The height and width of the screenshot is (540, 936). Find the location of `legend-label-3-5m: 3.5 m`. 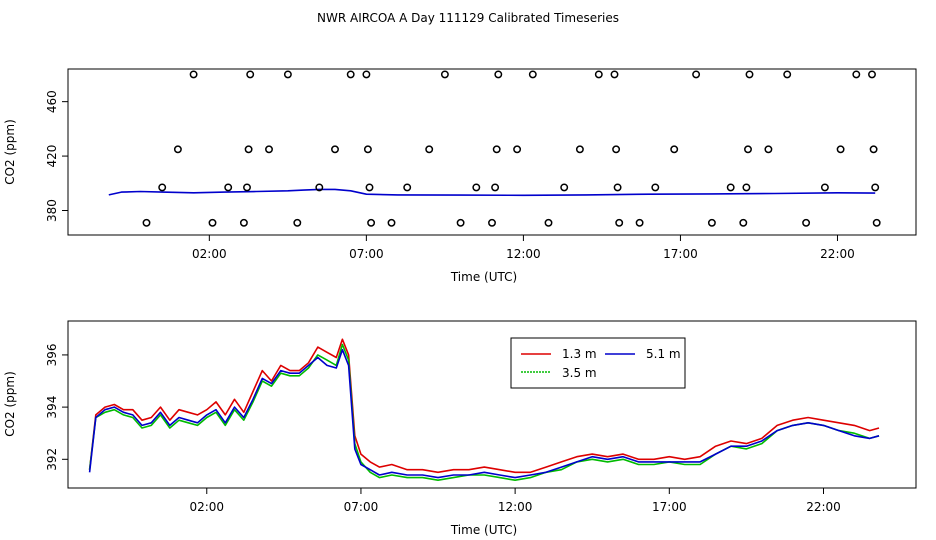

legend-label-3-5m: 3.5 m is located at coordinates (579, 373).